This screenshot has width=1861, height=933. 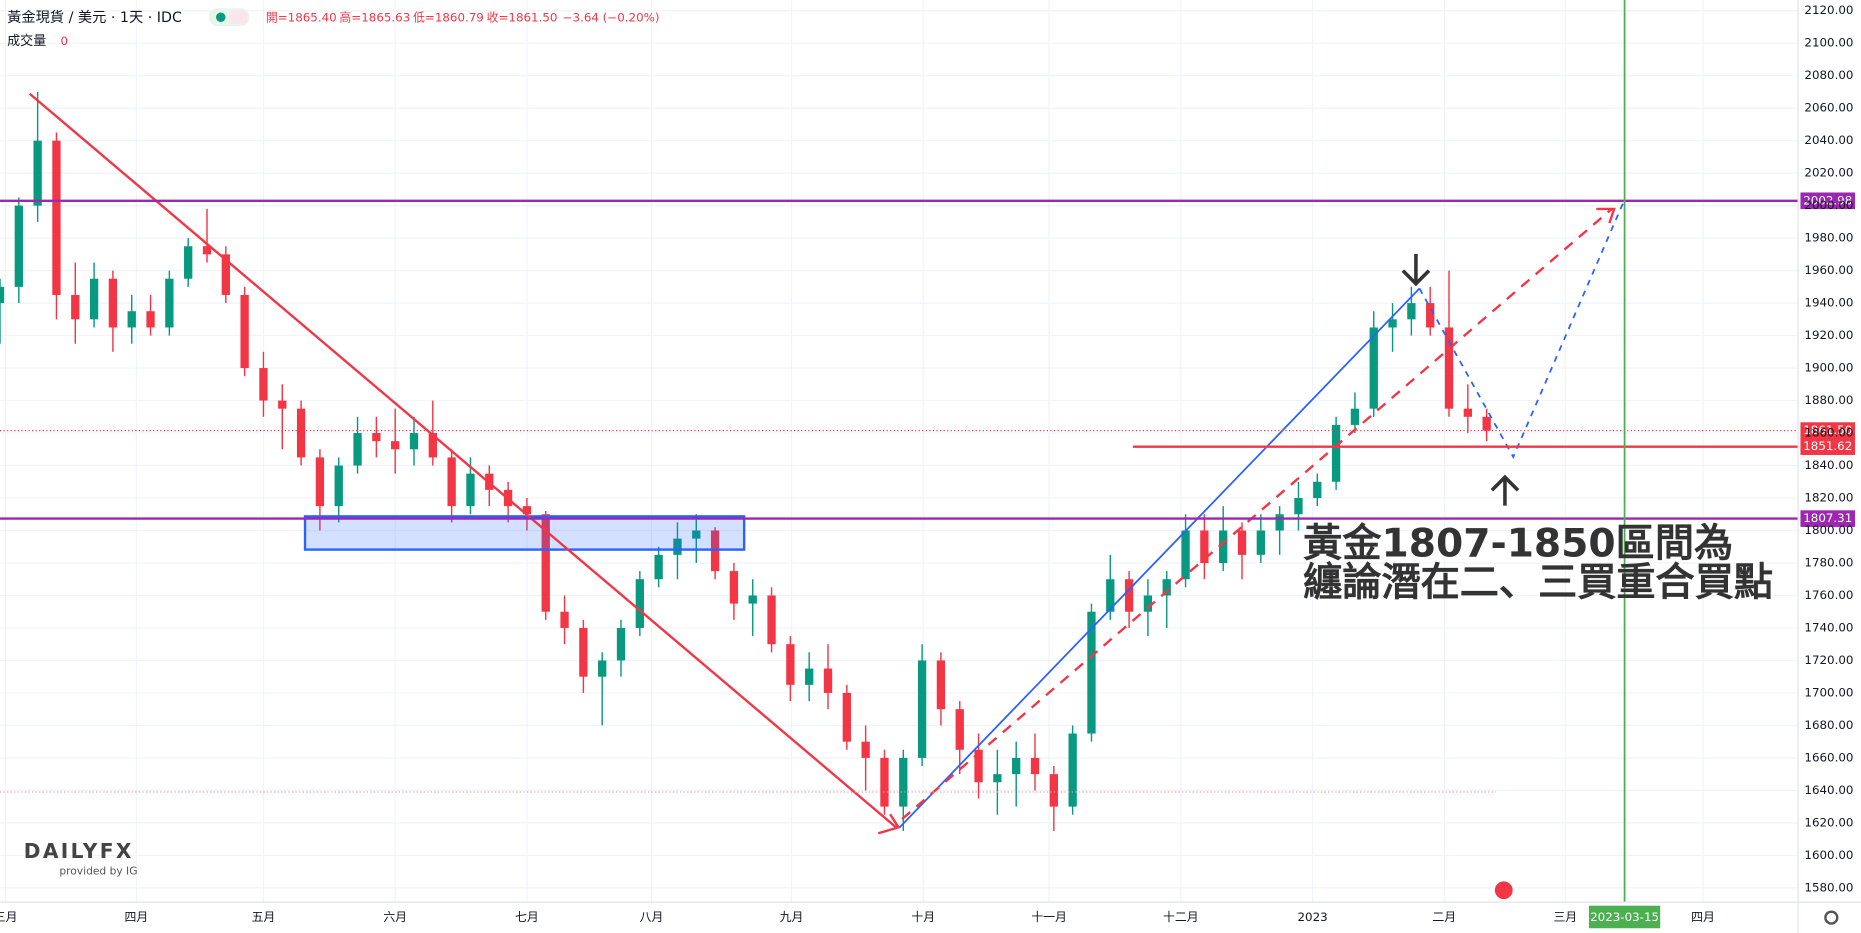 I want to click on price-label: 1851.62, so click(x=1827, y=446).